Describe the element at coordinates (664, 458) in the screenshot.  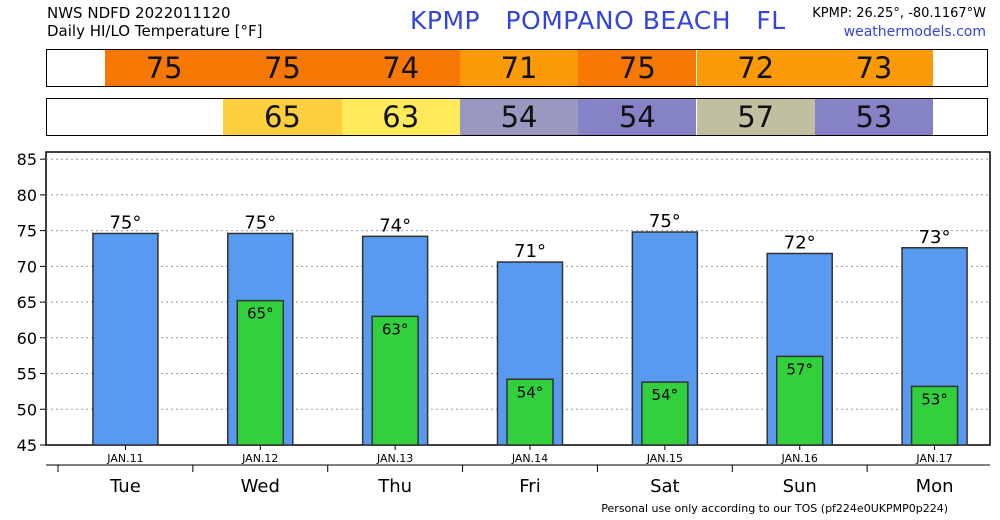
I see `date-label: JAN.15` at that location.